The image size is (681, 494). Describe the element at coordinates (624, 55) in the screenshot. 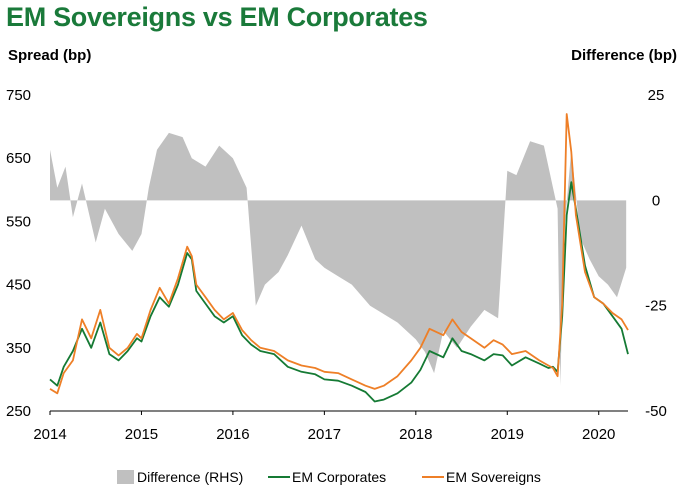

I see `right-axis-title: Difference (bp)` at that location.